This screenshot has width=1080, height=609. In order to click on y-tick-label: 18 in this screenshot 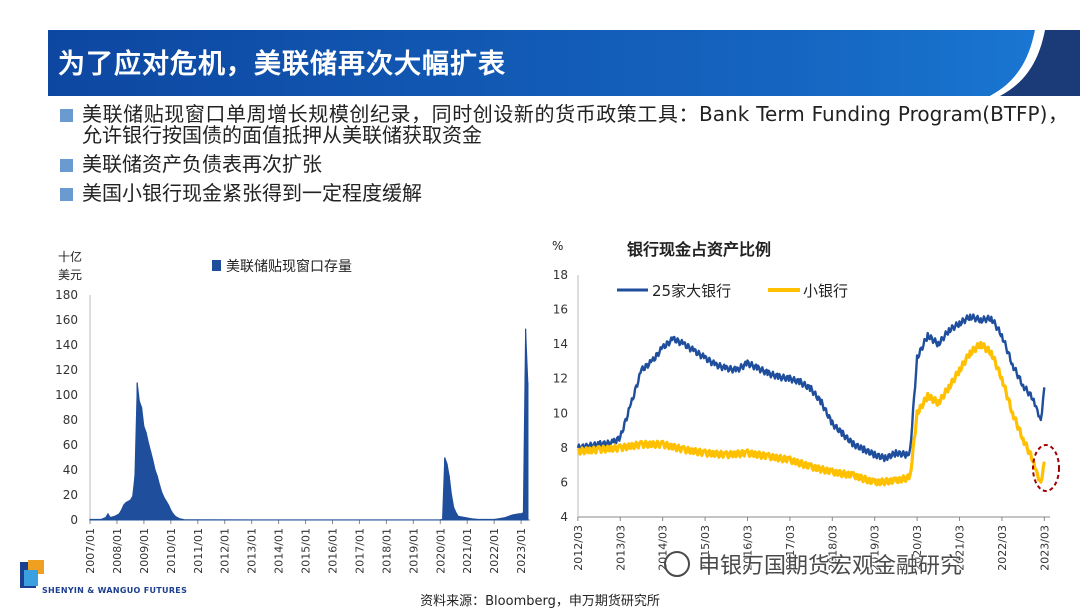, I will do `click(560, 275)`.